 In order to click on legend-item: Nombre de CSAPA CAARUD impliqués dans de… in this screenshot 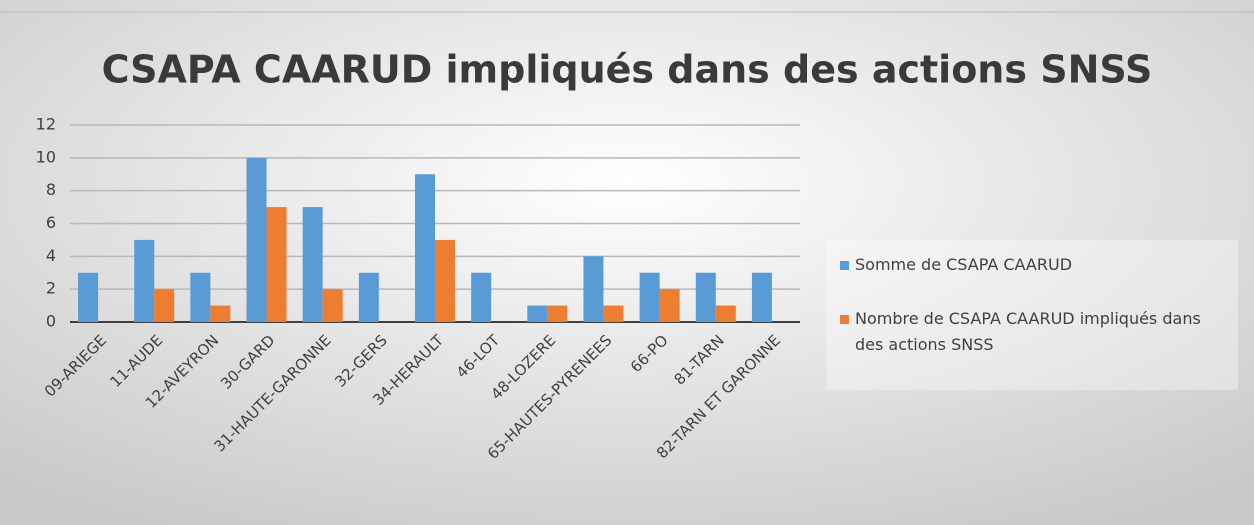, I will do `click(1032, 332)`.